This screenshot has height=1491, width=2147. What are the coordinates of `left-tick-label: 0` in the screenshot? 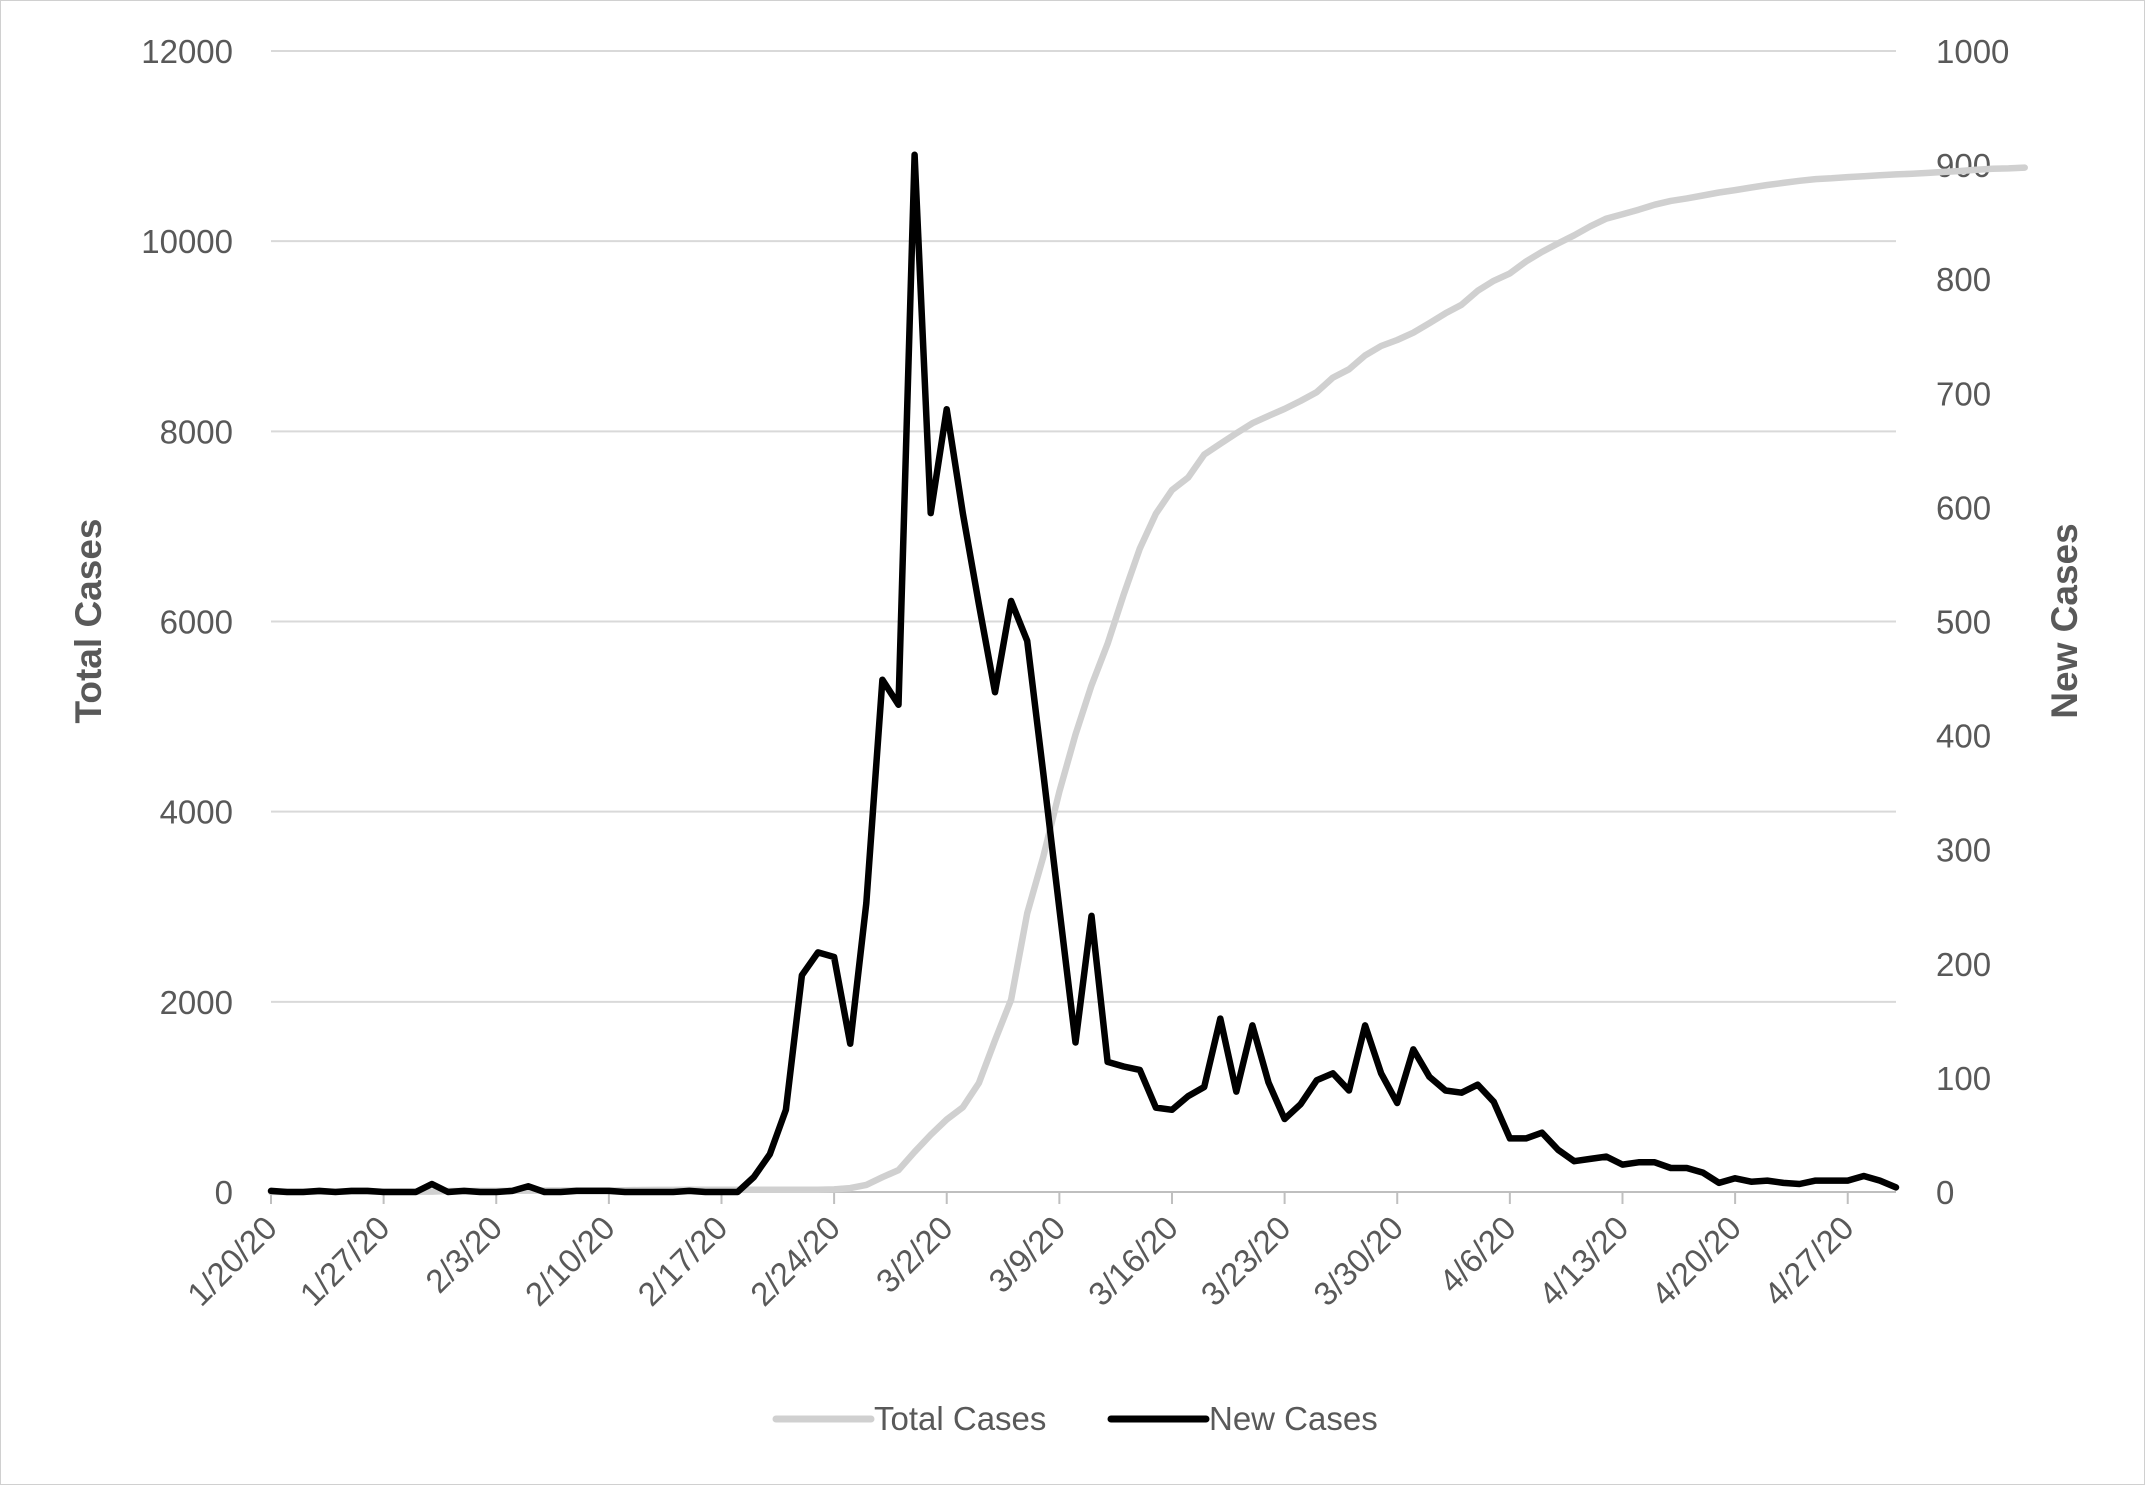 It's located at (224, 1192).